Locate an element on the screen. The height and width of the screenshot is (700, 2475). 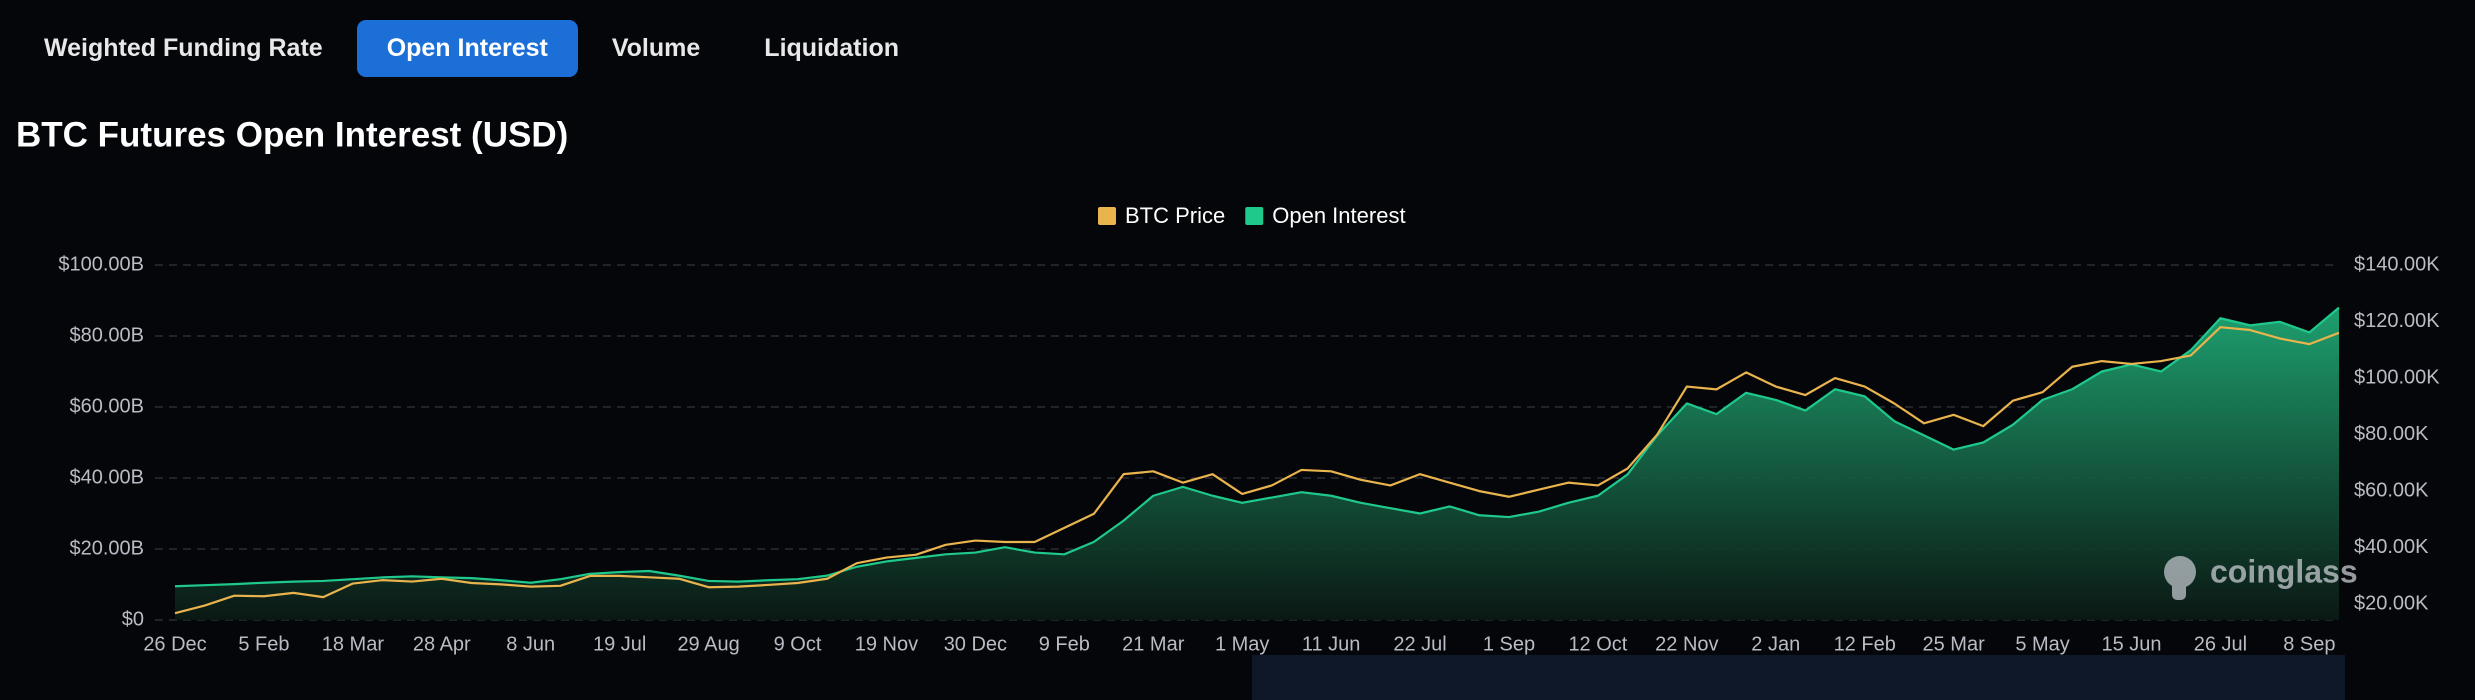
x-tick-label: 9 Oct is located at coordinates (798, 644).